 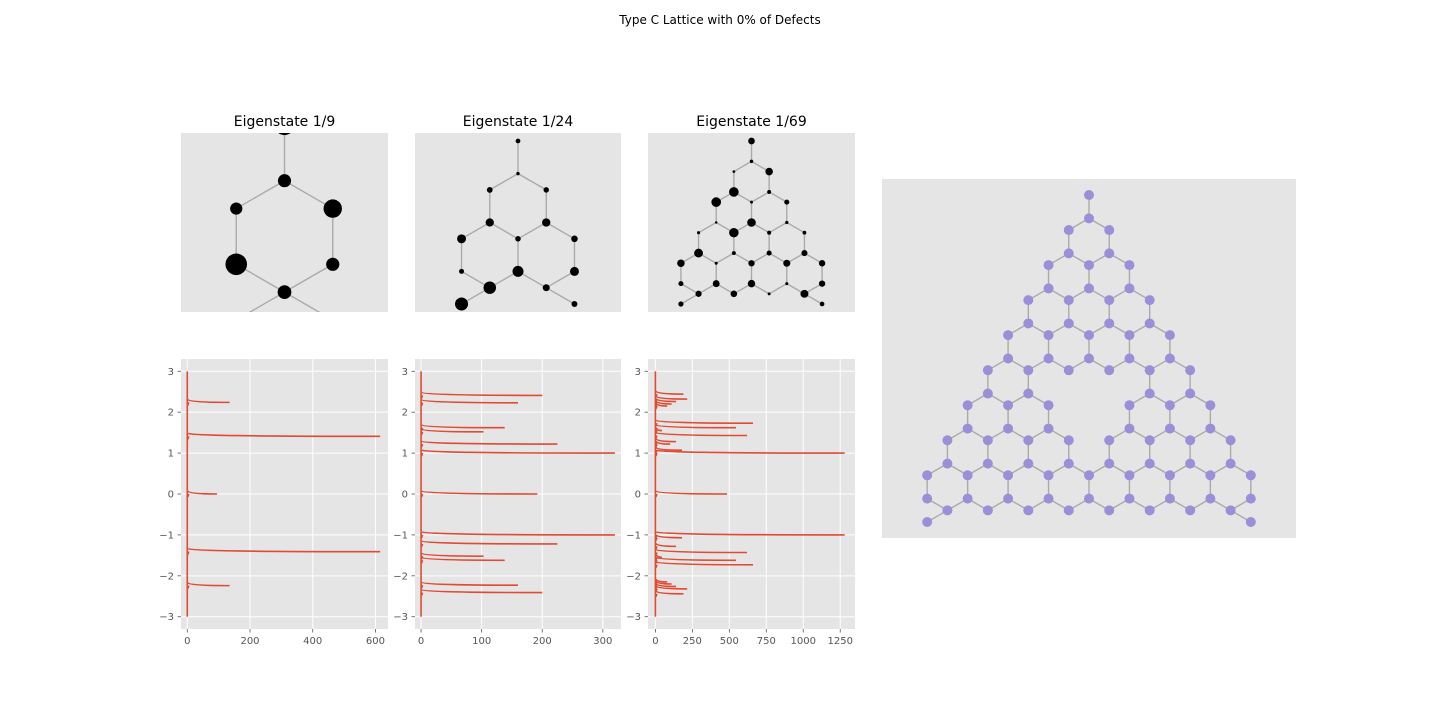 What do you see at coordinates (405, 413) in the screenshot?
I see `y-tick-label: 2` at bounding box center [405, 413].